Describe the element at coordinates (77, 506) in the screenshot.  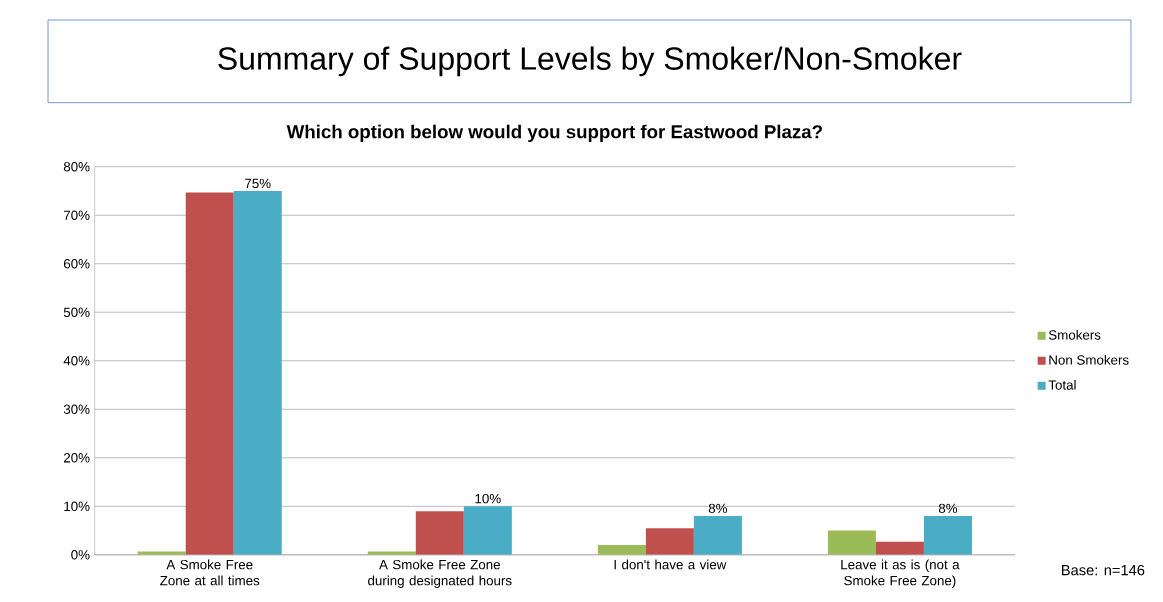
I see `y-tick-label: 10%` at that location.